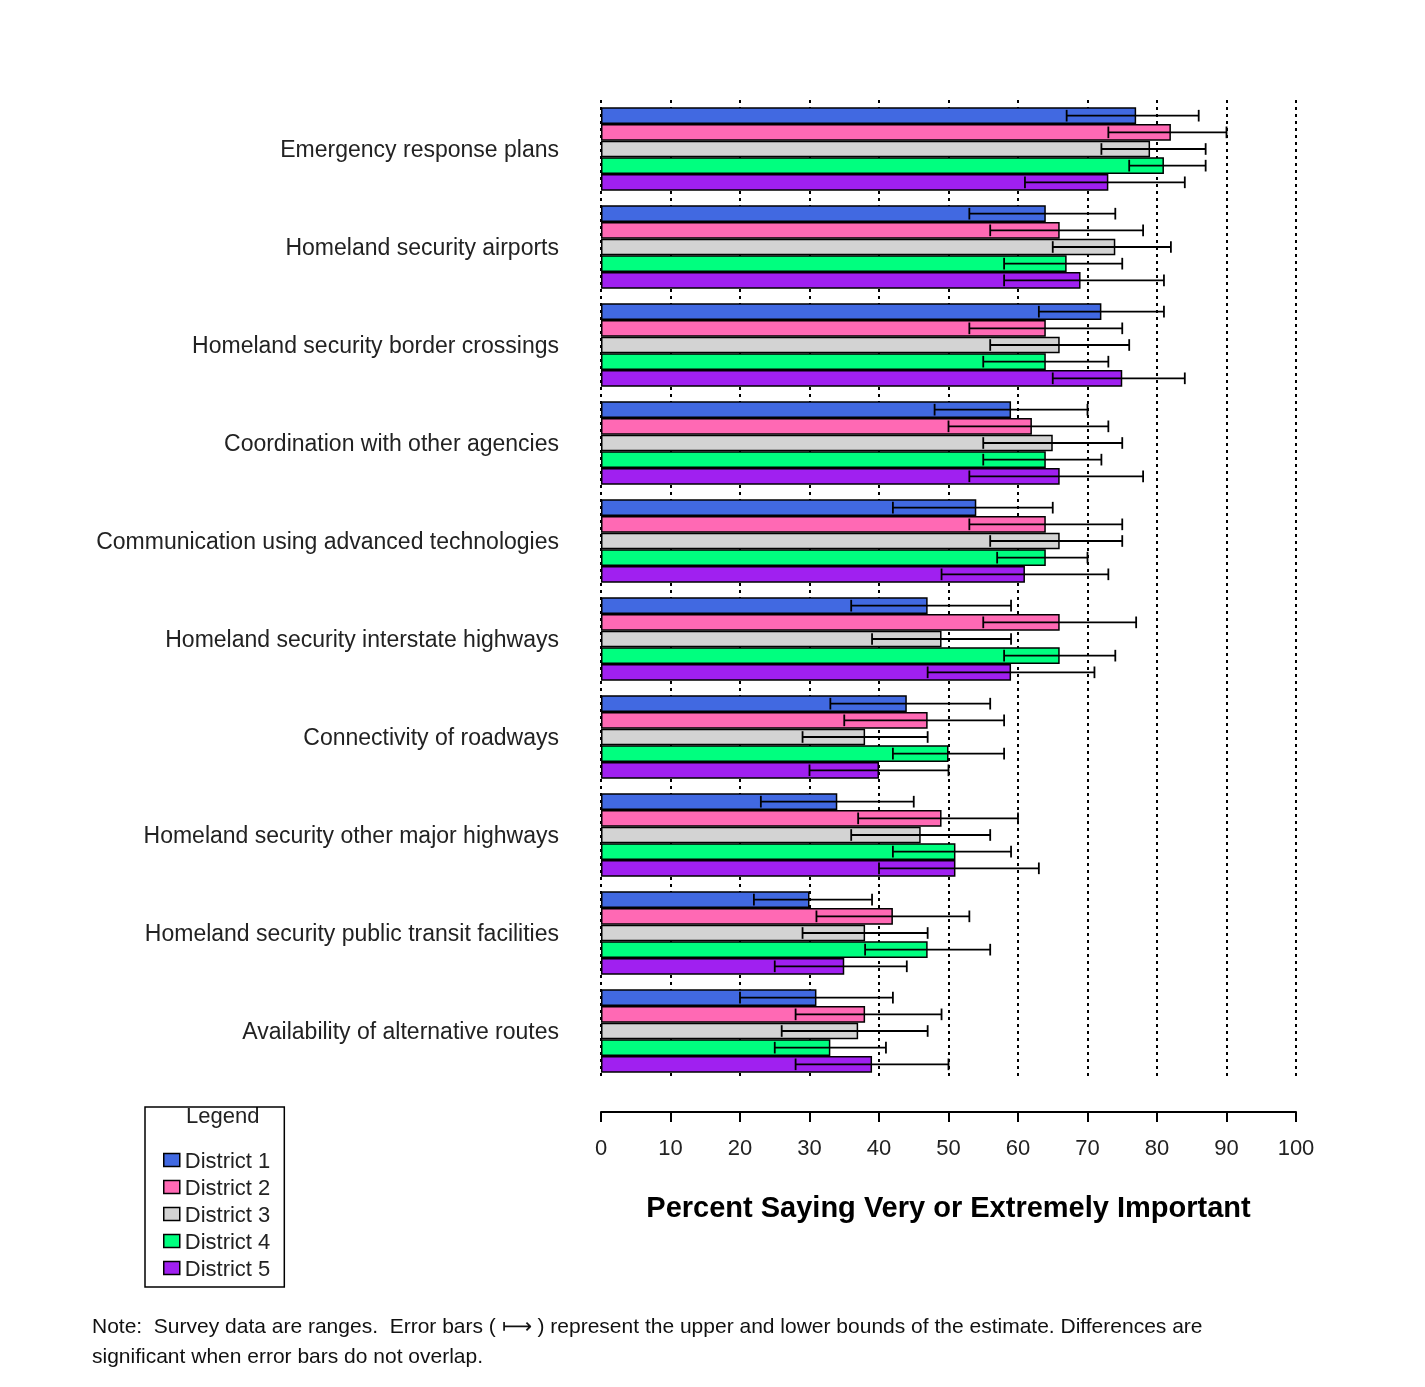 Image resolution: width=1425 pixels, height=1387 pixels. Describe the element at coordinates (400, 1031) in the screenshot. I see `y-tick-label: Availability of alternative routes` at that location.